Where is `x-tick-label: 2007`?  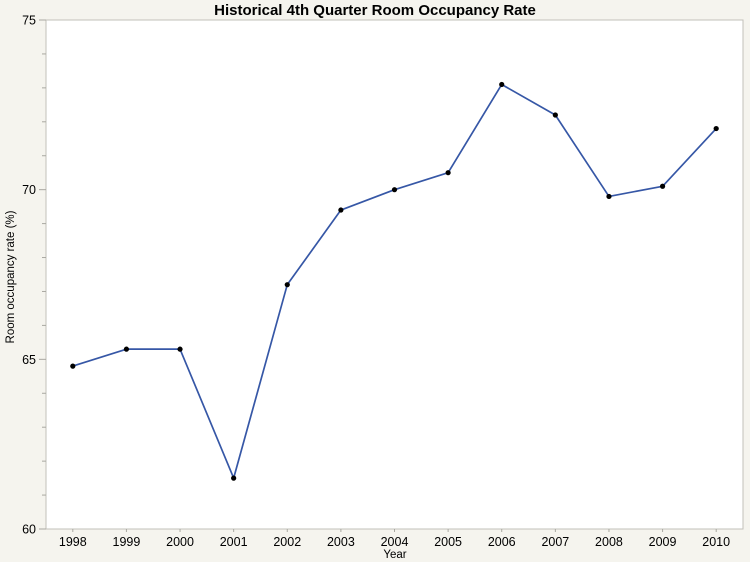
x-tick-label: 2007 is located at coordinates (555, 542).